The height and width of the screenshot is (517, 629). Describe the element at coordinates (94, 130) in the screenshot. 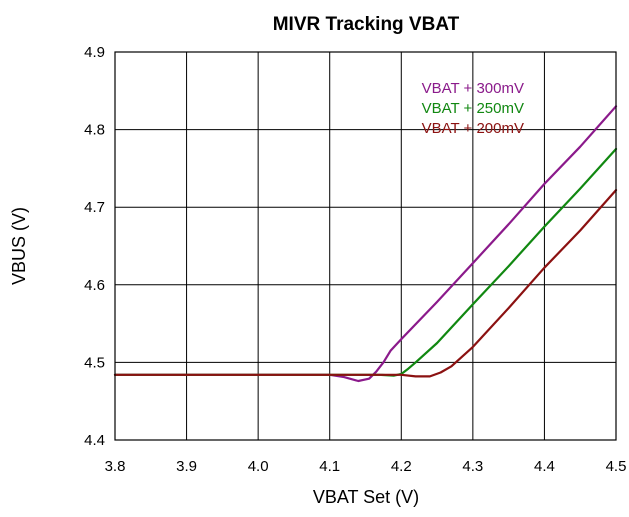

I see `y-tick-label: 4.8` at that location.